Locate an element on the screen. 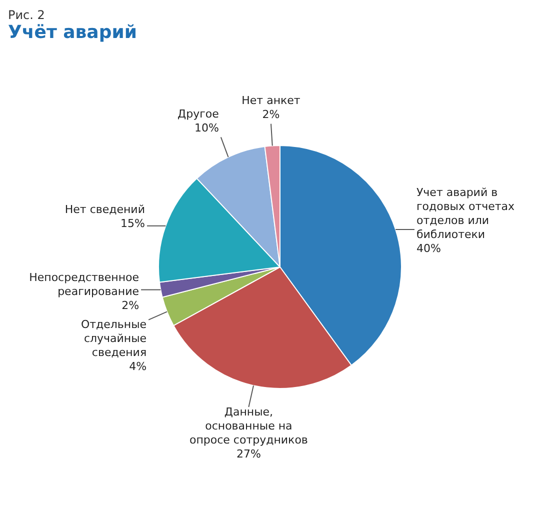 This screenshot has width=560, height=522. text: Рис. 2 is located at coordinates (27, 15).